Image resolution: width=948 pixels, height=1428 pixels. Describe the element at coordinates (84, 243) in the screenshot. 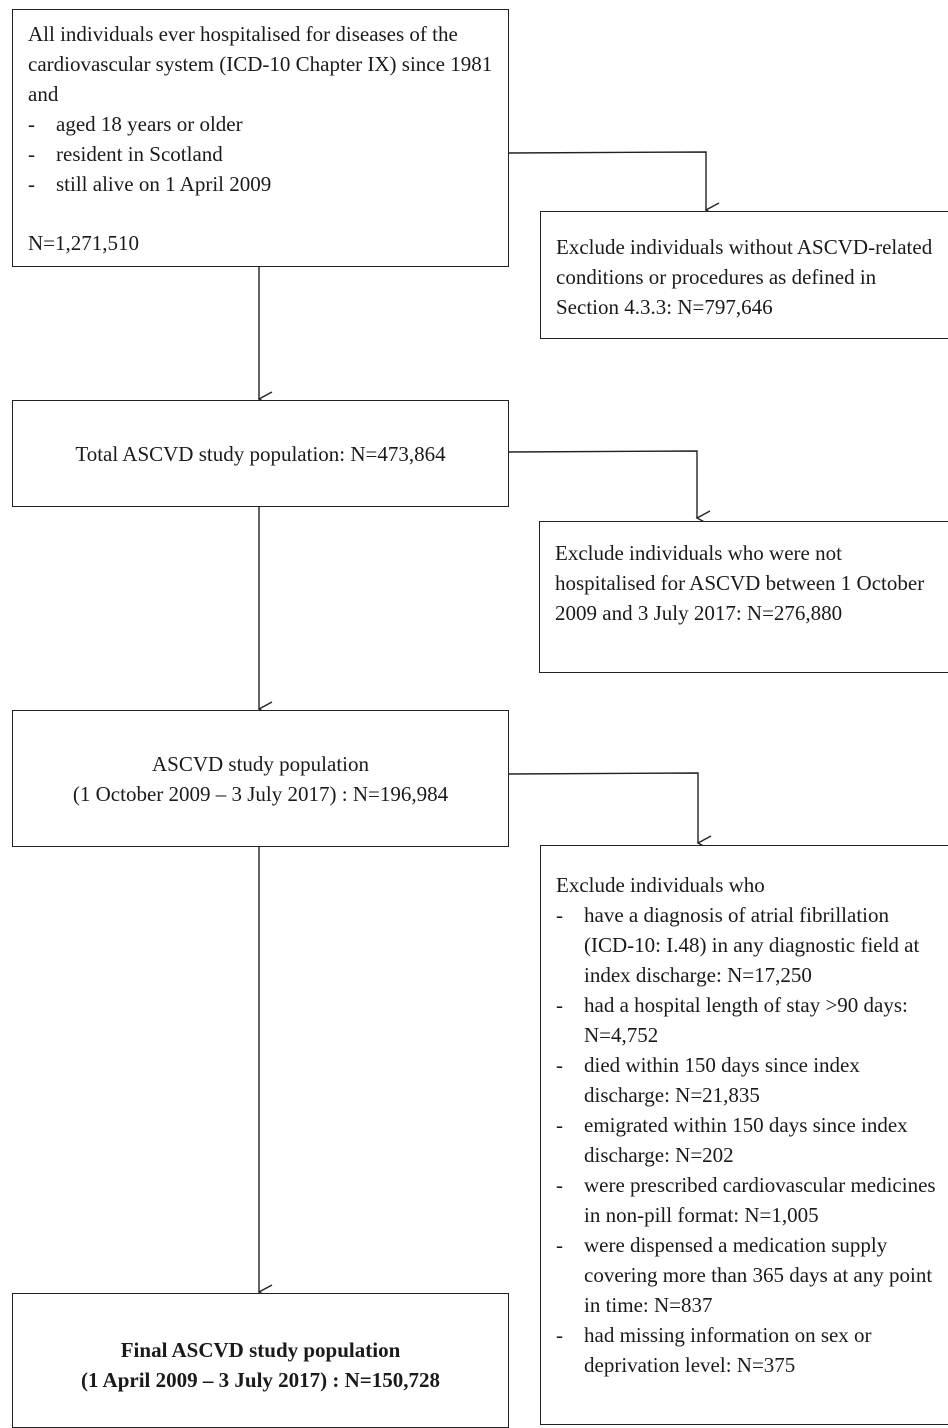

I see `box1-count: N=1,271,510` at that location.